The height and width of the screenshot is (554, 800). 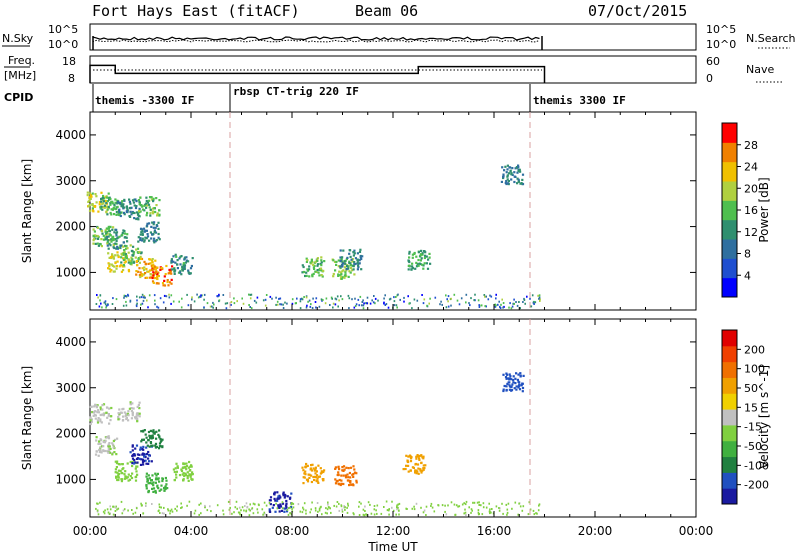 What do you see at coordinates (756, 485) in the screenshot?
I see `colorbar-tick-label: -200` at bounding box center [756, 485].